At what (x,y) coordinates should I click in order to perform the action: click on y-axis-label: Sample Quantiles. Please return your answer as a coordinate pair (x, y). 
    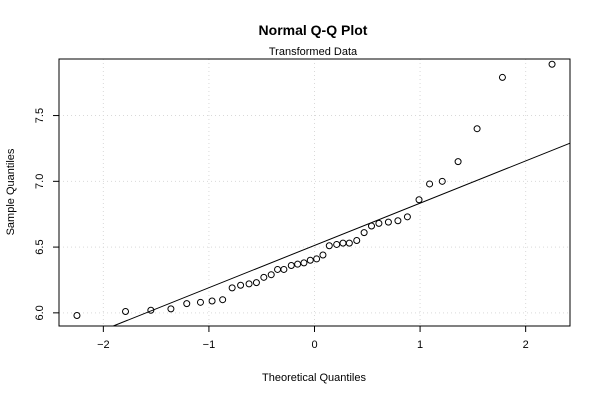
    Looking at the image, I should click on (11, 191).